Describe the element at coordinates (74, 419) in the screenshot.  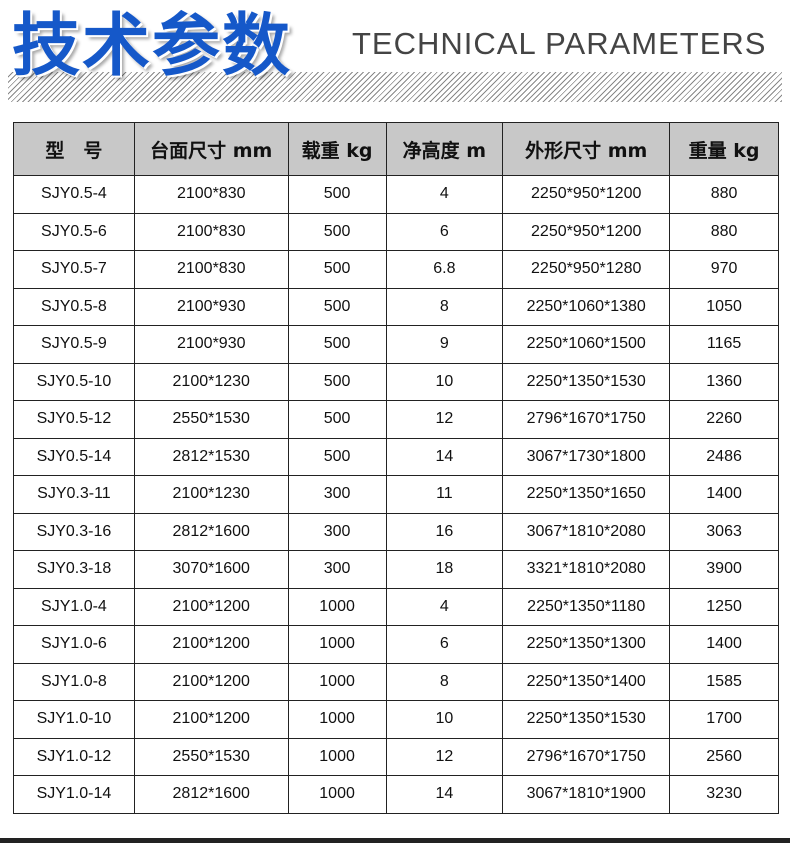
I see `table-cell: SJY0.5-12` at that location.